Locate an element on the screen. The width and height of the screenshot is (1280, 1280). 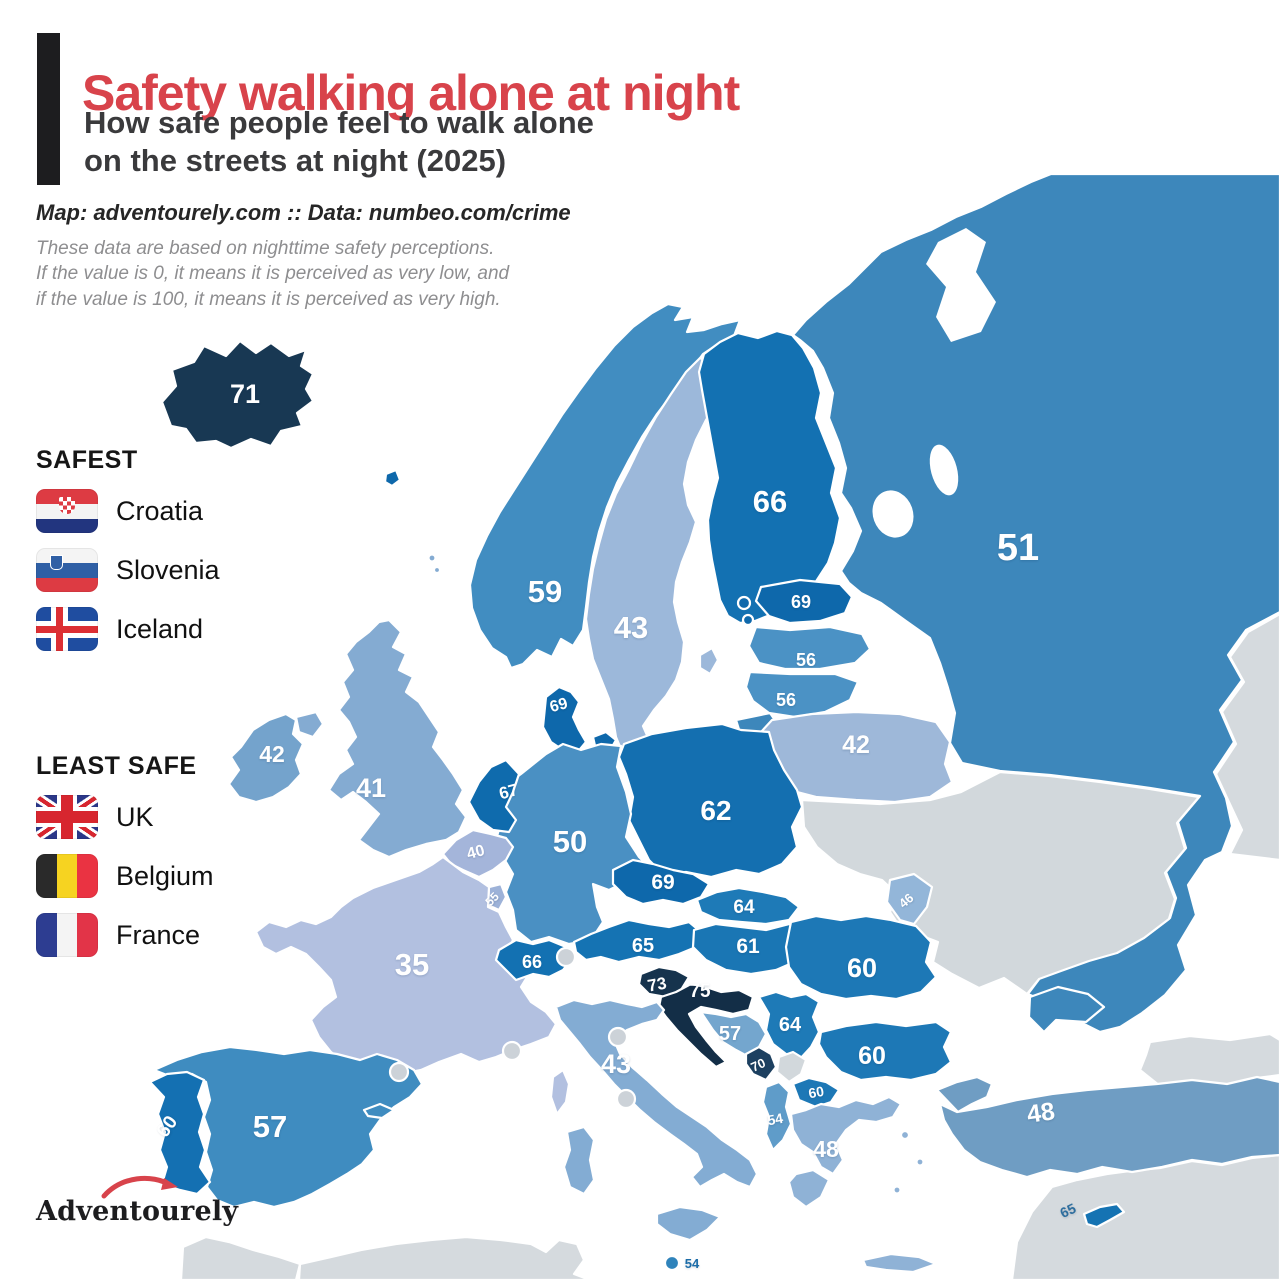
value-label-be: 40 is located at coordinates (476, 852).